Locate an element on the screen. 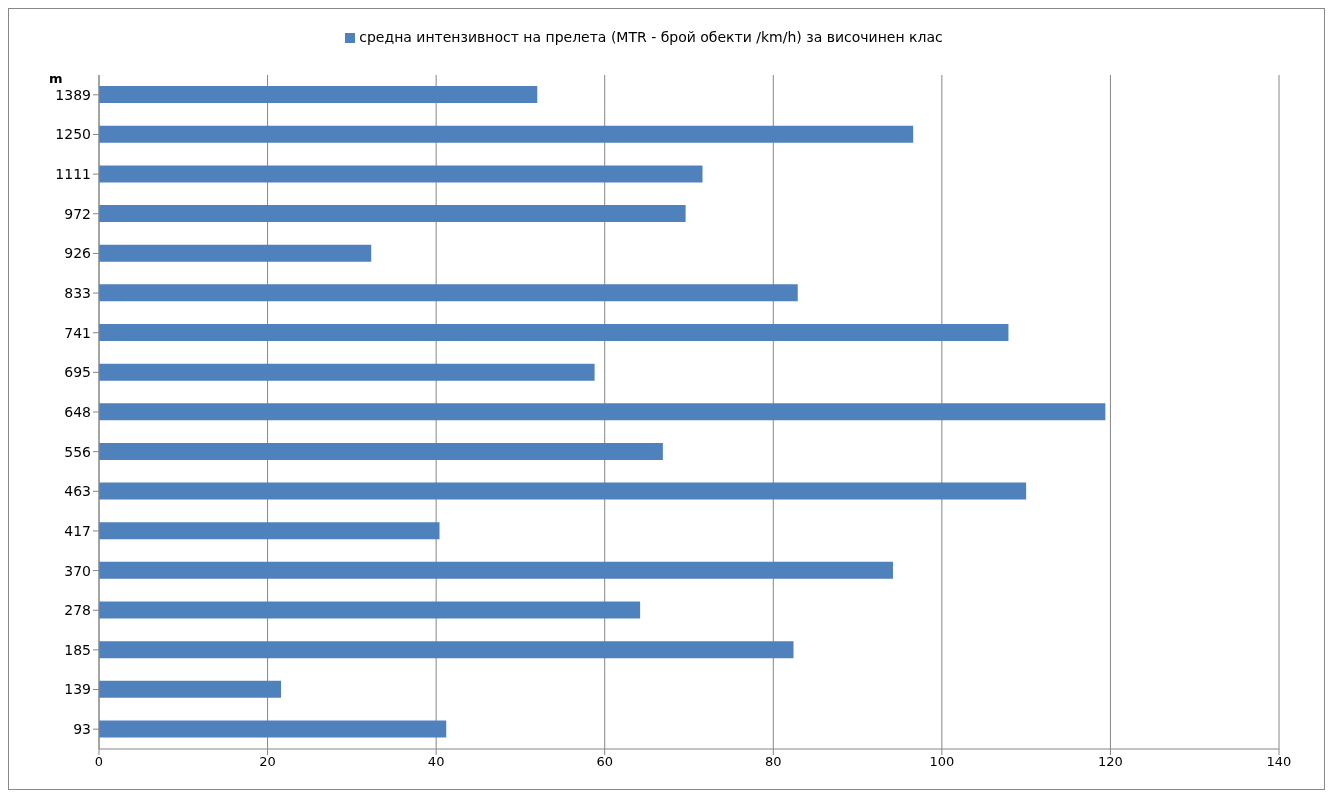 The width and height of the screenshot is (1331, 796). y-tick-label: 695 is located at coordinates (77, 372).